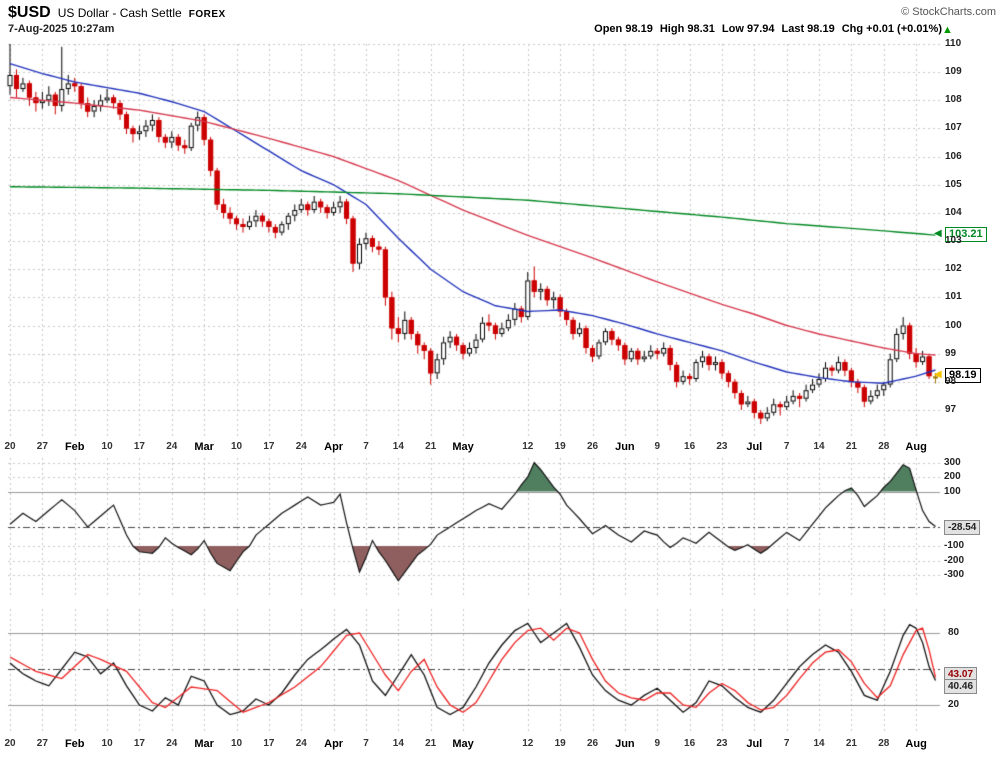  I want to click on stochastic-black-value-label: 40.46, so click(961, 687).